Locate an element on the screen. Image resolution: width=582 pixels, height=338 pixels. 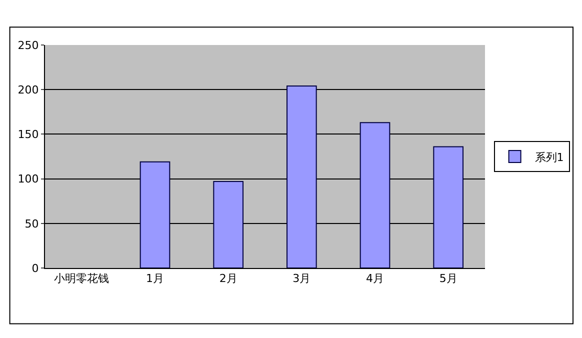
legend-label: 系列1 is located at coordinates (549, 157).